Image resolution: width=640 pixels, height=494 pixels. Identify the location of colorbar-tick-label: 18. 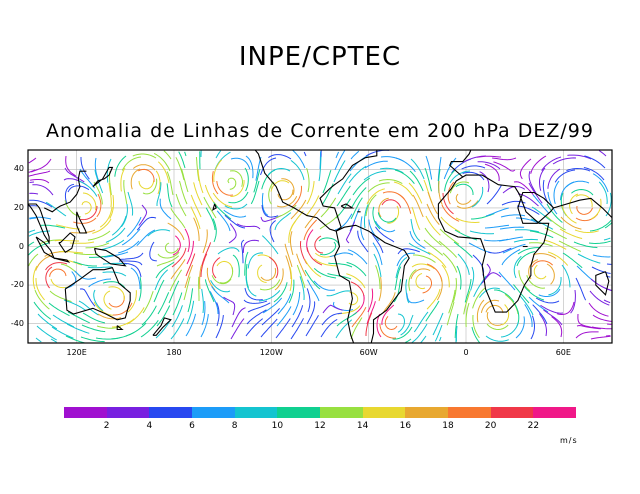
(448, 426).